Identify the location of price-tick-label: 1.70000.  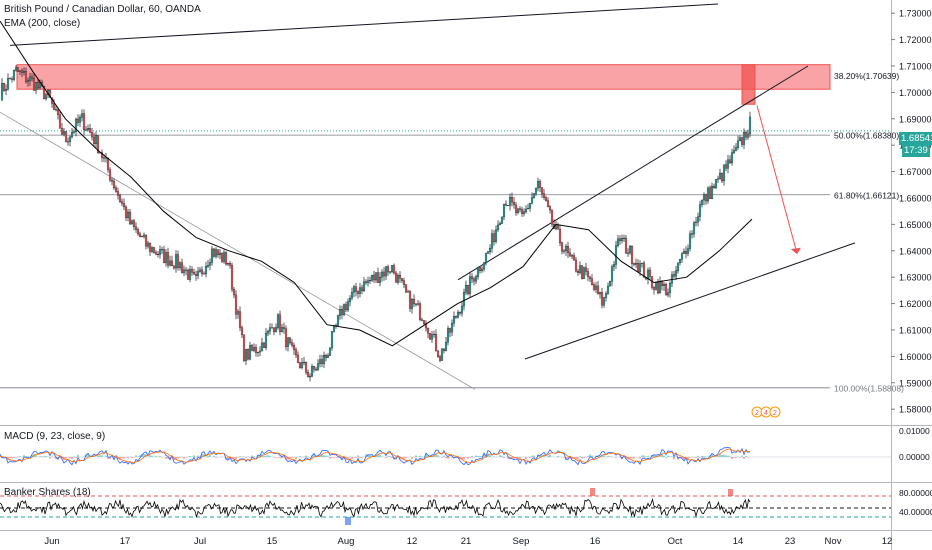
(915, 93).